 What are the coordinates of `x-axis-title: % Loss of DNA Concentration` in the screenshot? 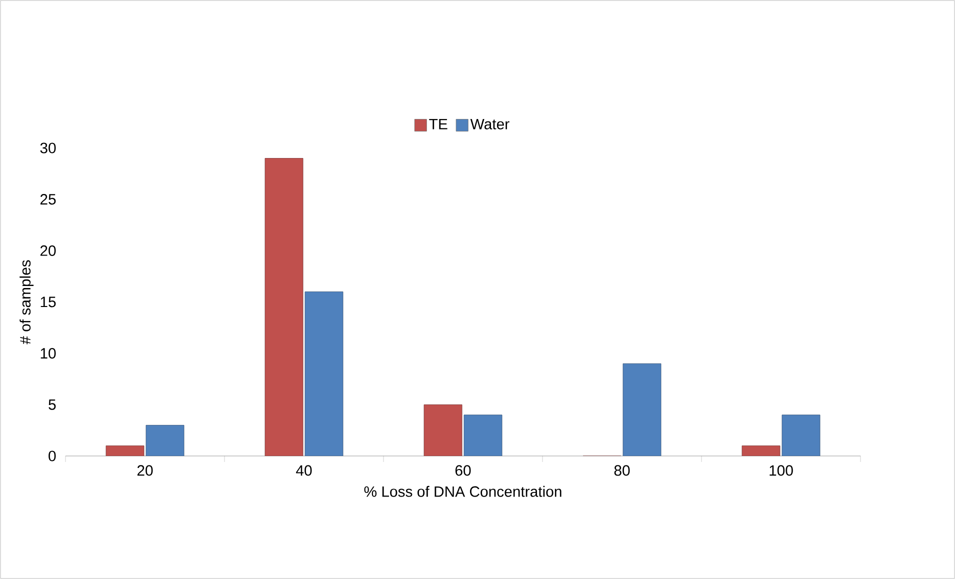 It's located at (463, 491).